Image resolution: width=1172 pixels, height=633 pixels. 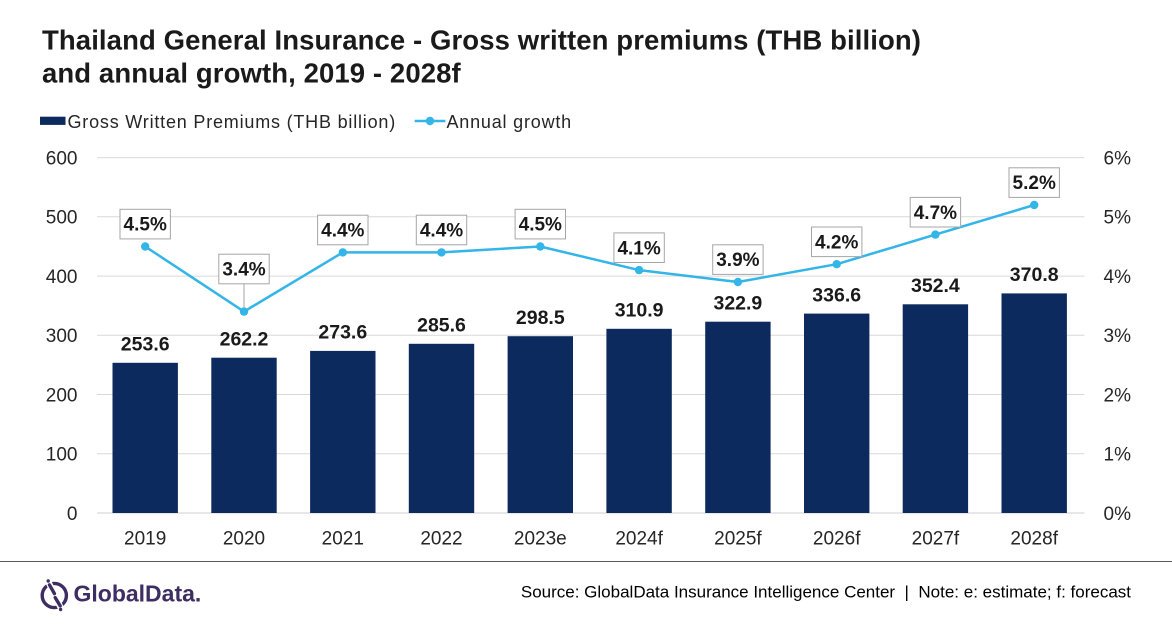 I want to click on svg-text: 4.1%, so click(x=638, y=248).